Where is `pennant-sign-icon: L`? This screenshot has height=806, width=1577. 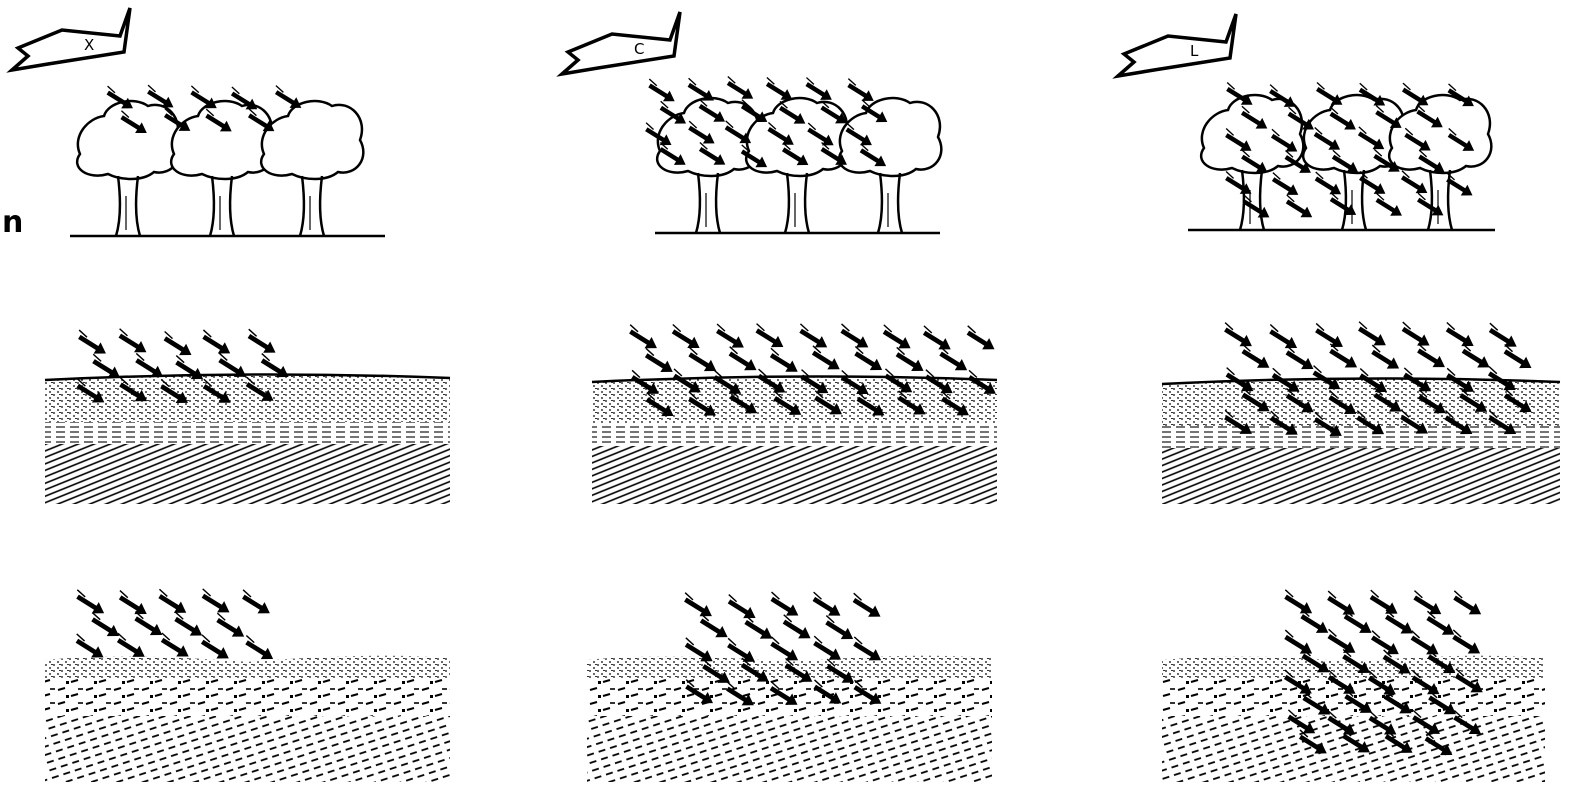
pennant-sign-icon: L is located at coordinates (1175, 46).